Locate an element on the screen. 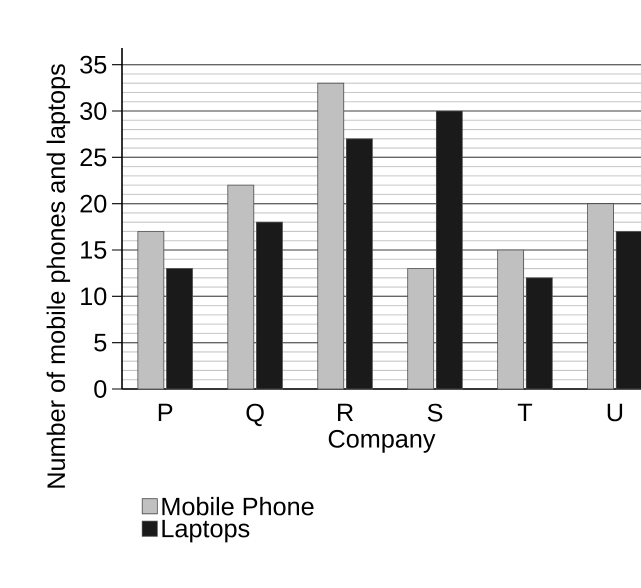 This screenshot has width=641, height=588. x-tick-label: S is located at coordinates (435, 413).